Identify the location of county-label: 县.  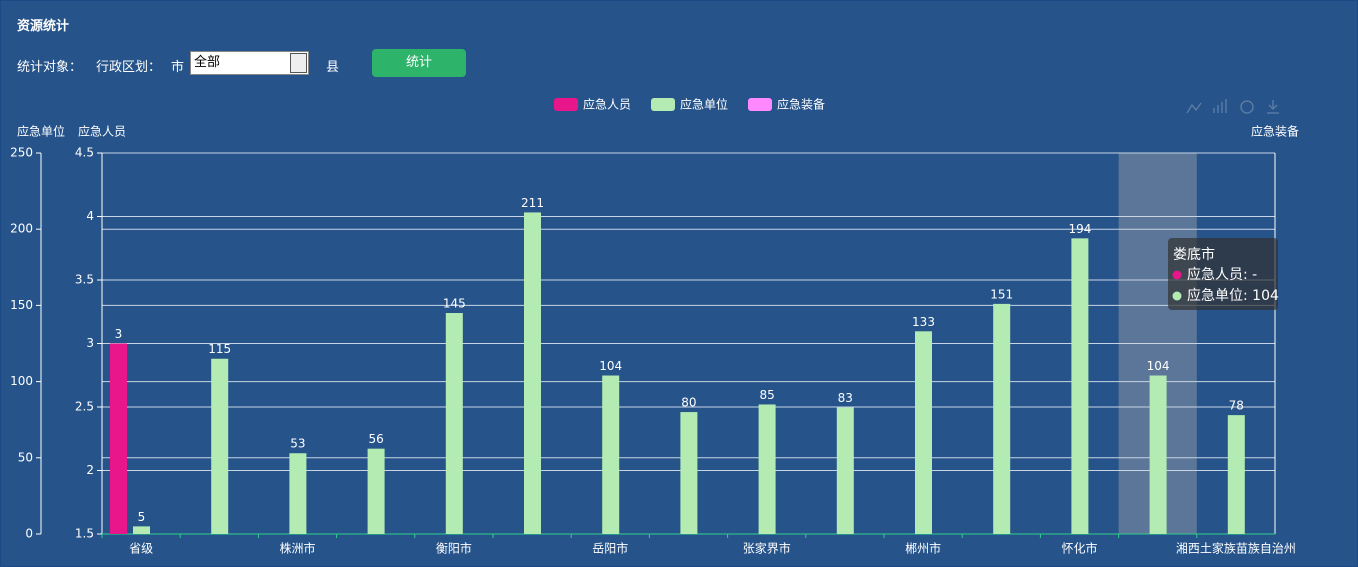
(333, 67).